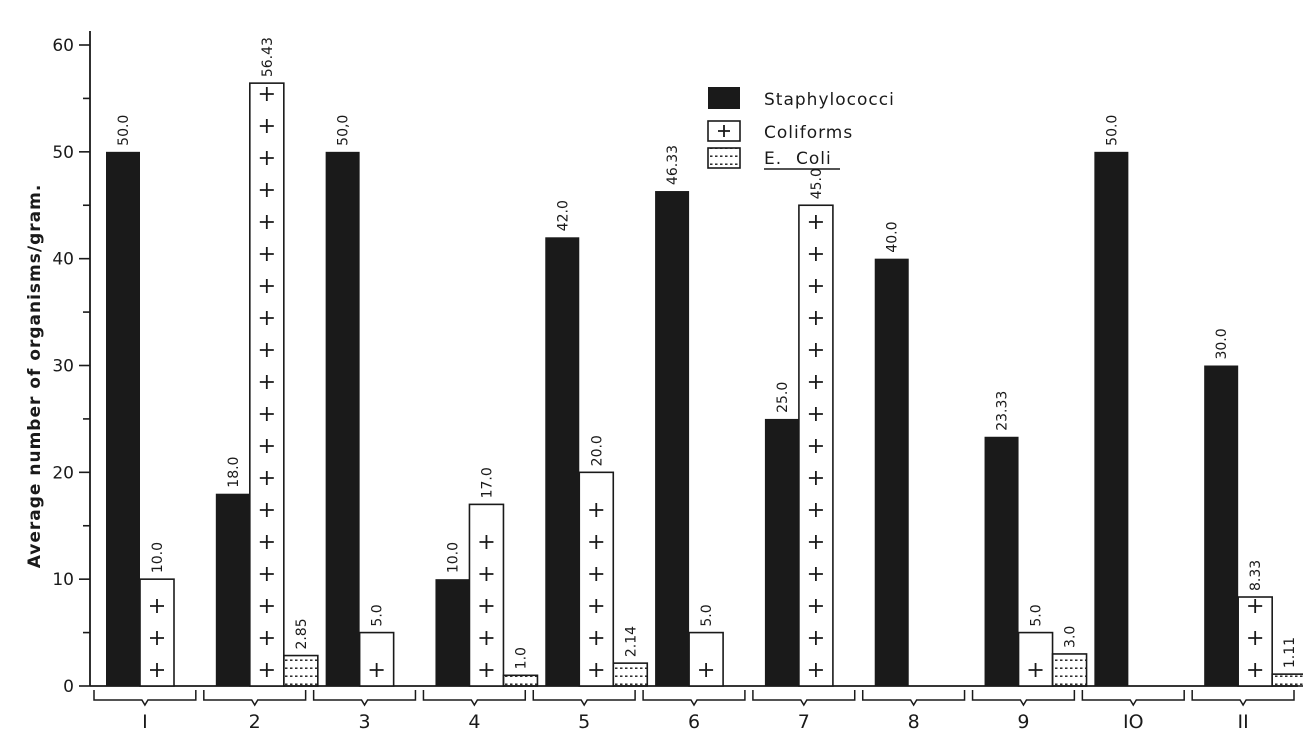  Describe the element at coordinates (1222, 343) in the screenshot. I see `value-label: 30.0` at that location.